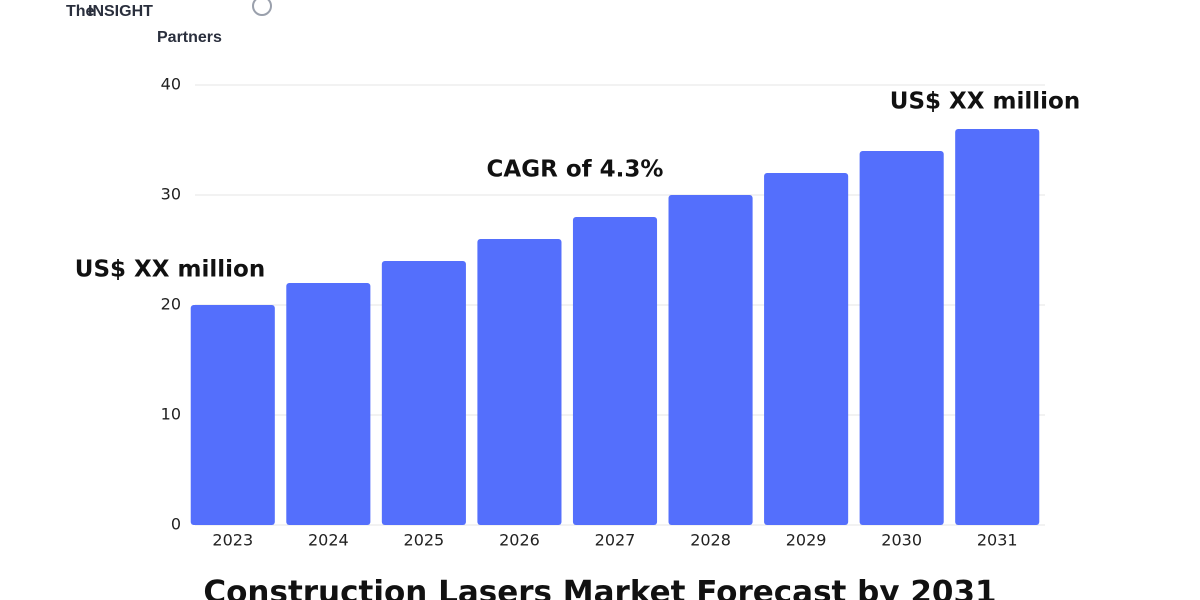 Image resolution: width=1200 pixels, height=600 pixels. Describe the element at coordinates (519, 540) in the screenshot. I see `x-tick-label: 2026` at that location.